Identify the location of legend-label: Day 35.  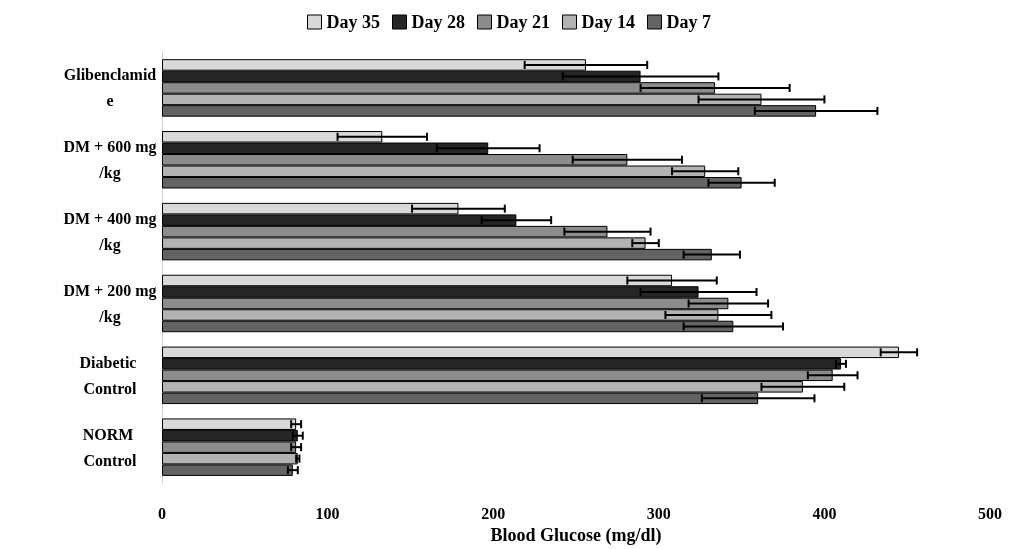
(353, 22).